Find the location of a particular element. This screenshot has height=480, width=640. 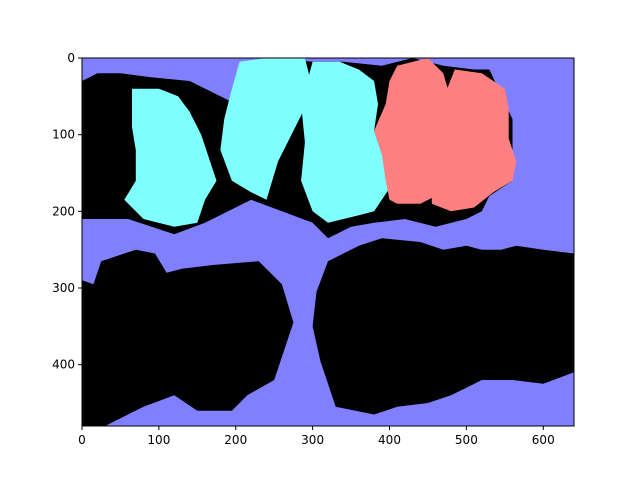

y-axis: 0 100 200 300 400 is located at coordinates (67, 211).